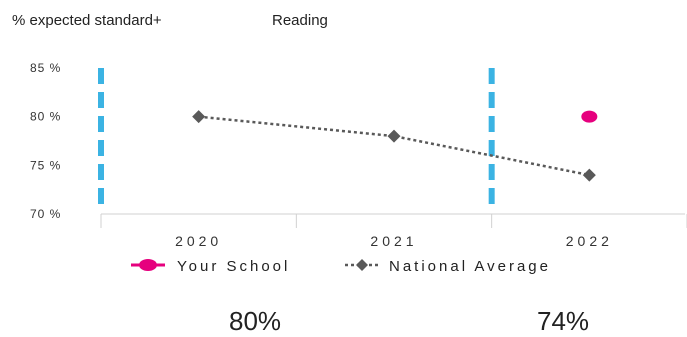 Image resolution: width=687 pixels, height=337 pixels. I want to click on y-tick-label: 85 %, so click(45, 68).